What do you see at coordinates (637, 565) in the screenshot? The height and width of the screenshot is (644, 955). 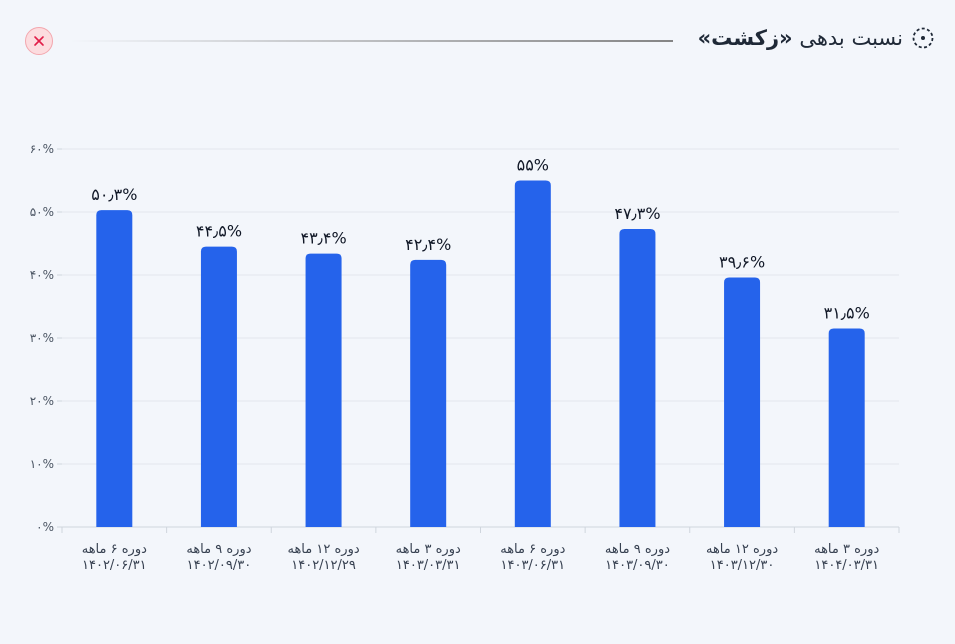 I see `x-tick-label-date: ۱۴۰۳/۰۹/۳۰` at bounding box center [637, 565].